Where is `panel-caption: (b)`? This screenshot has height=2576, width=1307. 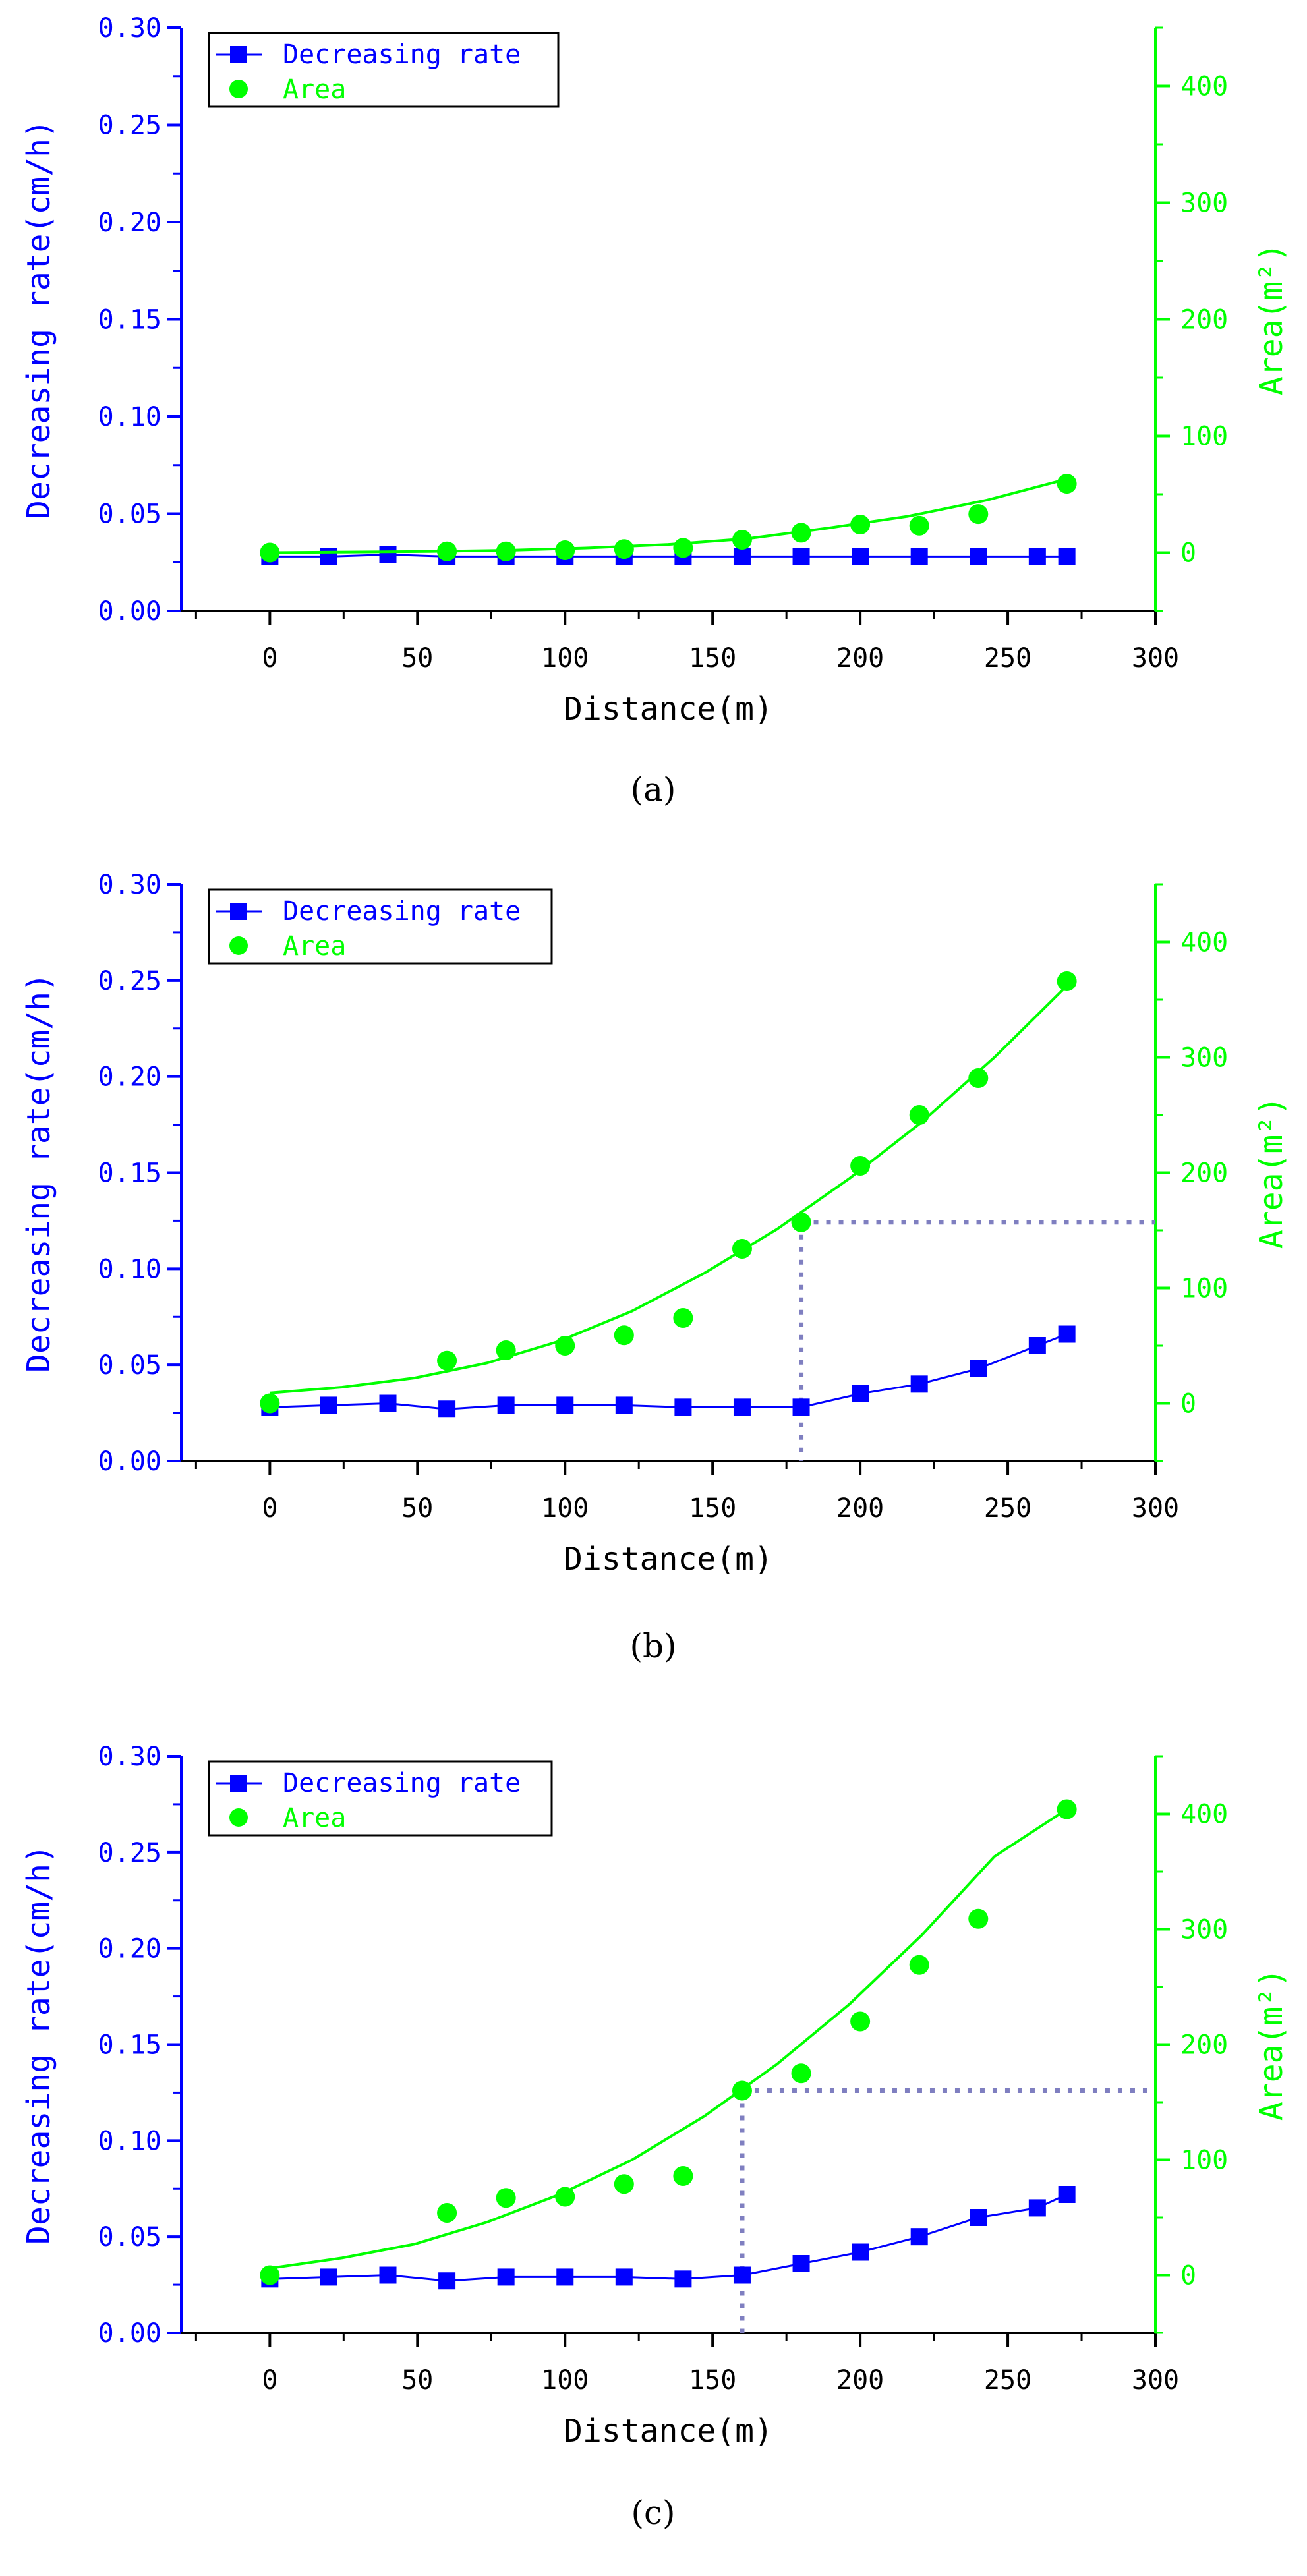
panel-caption: (b) is located at coordinates (652, 1646).